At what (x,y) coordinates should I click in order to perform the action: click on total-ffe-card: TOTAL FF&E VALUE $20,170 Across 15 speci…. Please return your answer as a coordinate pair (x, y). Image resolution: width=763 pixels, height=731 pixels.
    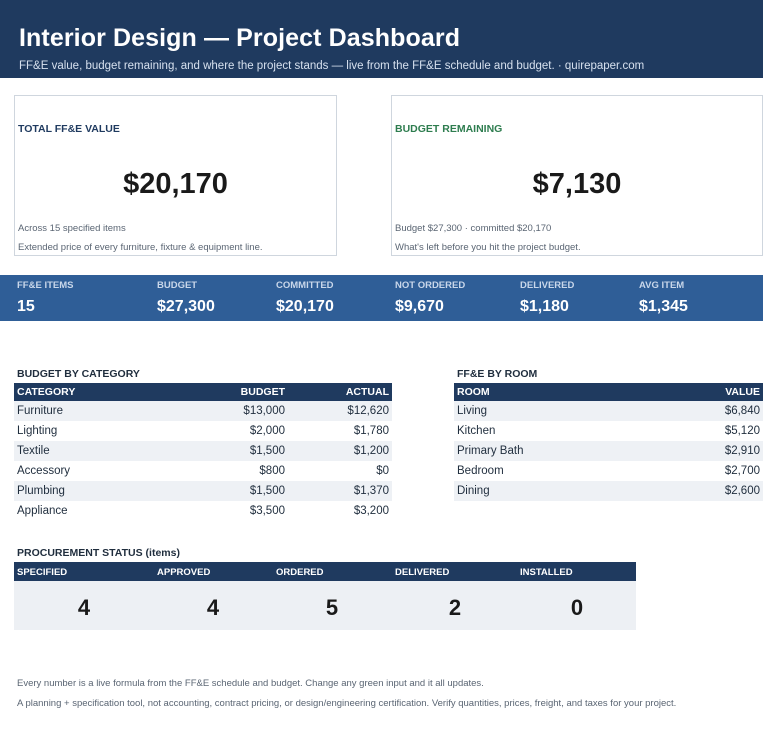
    Looking at the image, I should click on (175, 175).